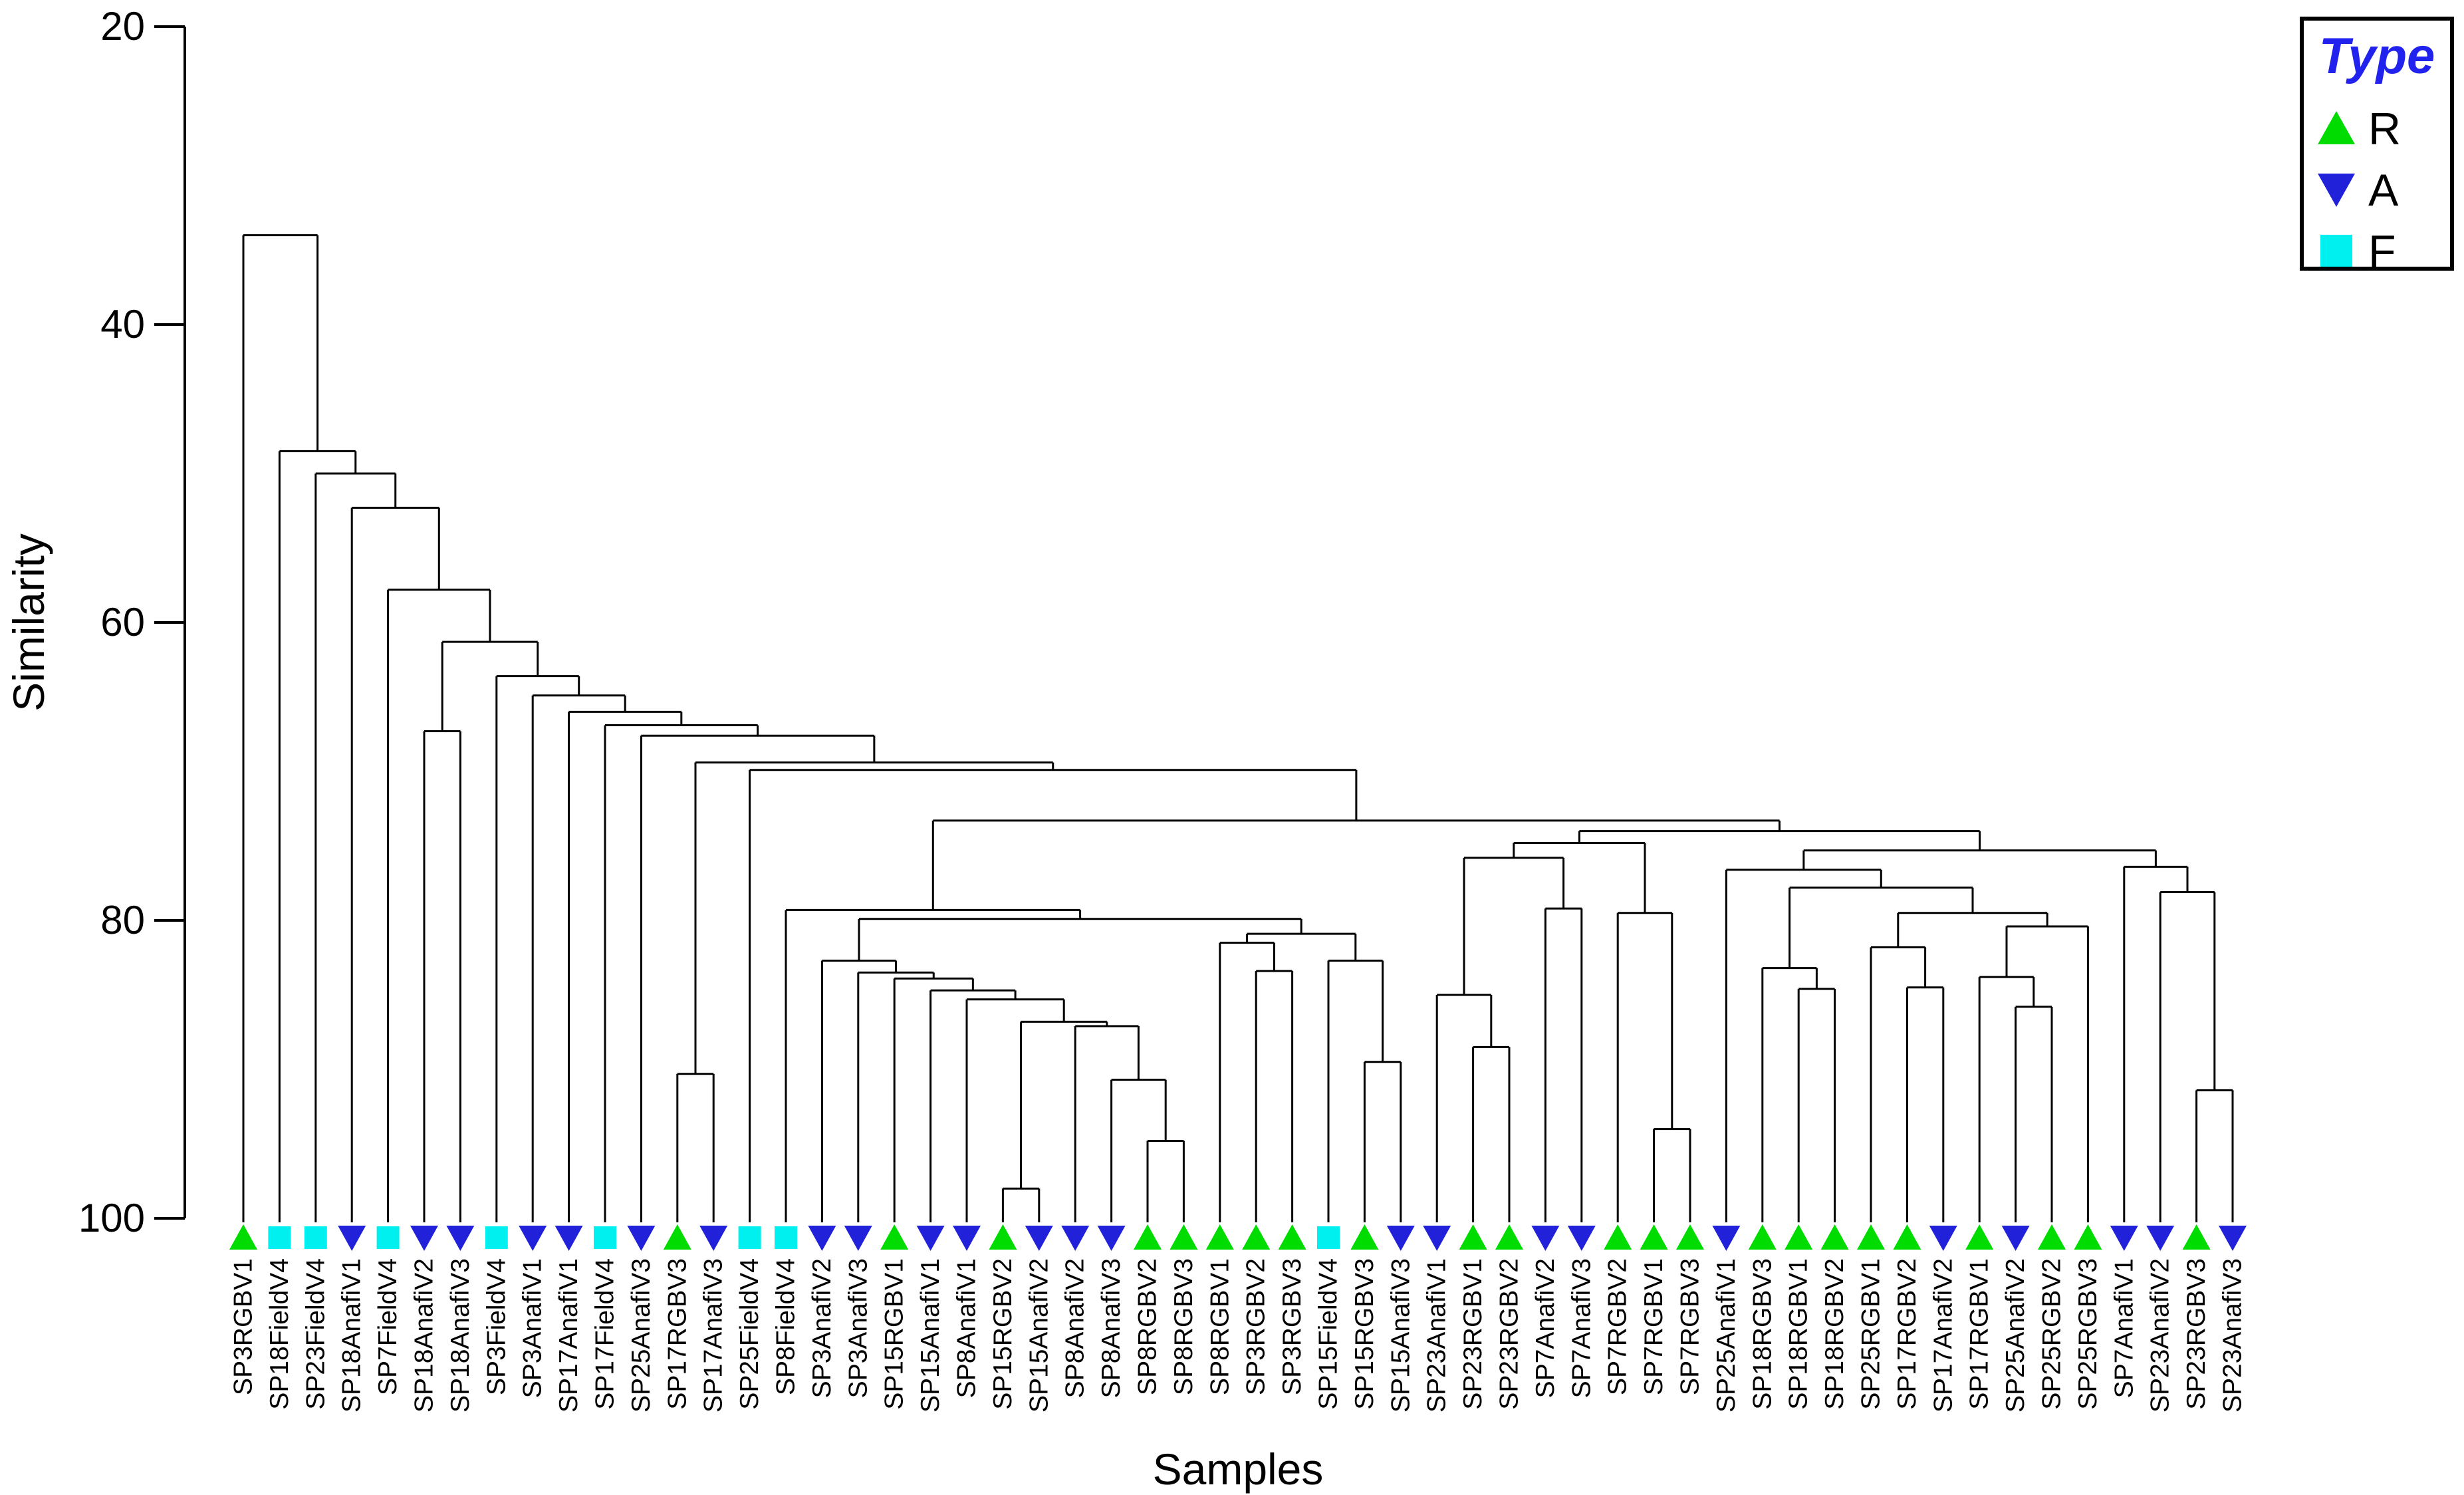 This screenshot has height=1495, width=2464. Describe the element at coordinates (122, 622) in the screenshot. I see `y-tick-label: 60` at that location.